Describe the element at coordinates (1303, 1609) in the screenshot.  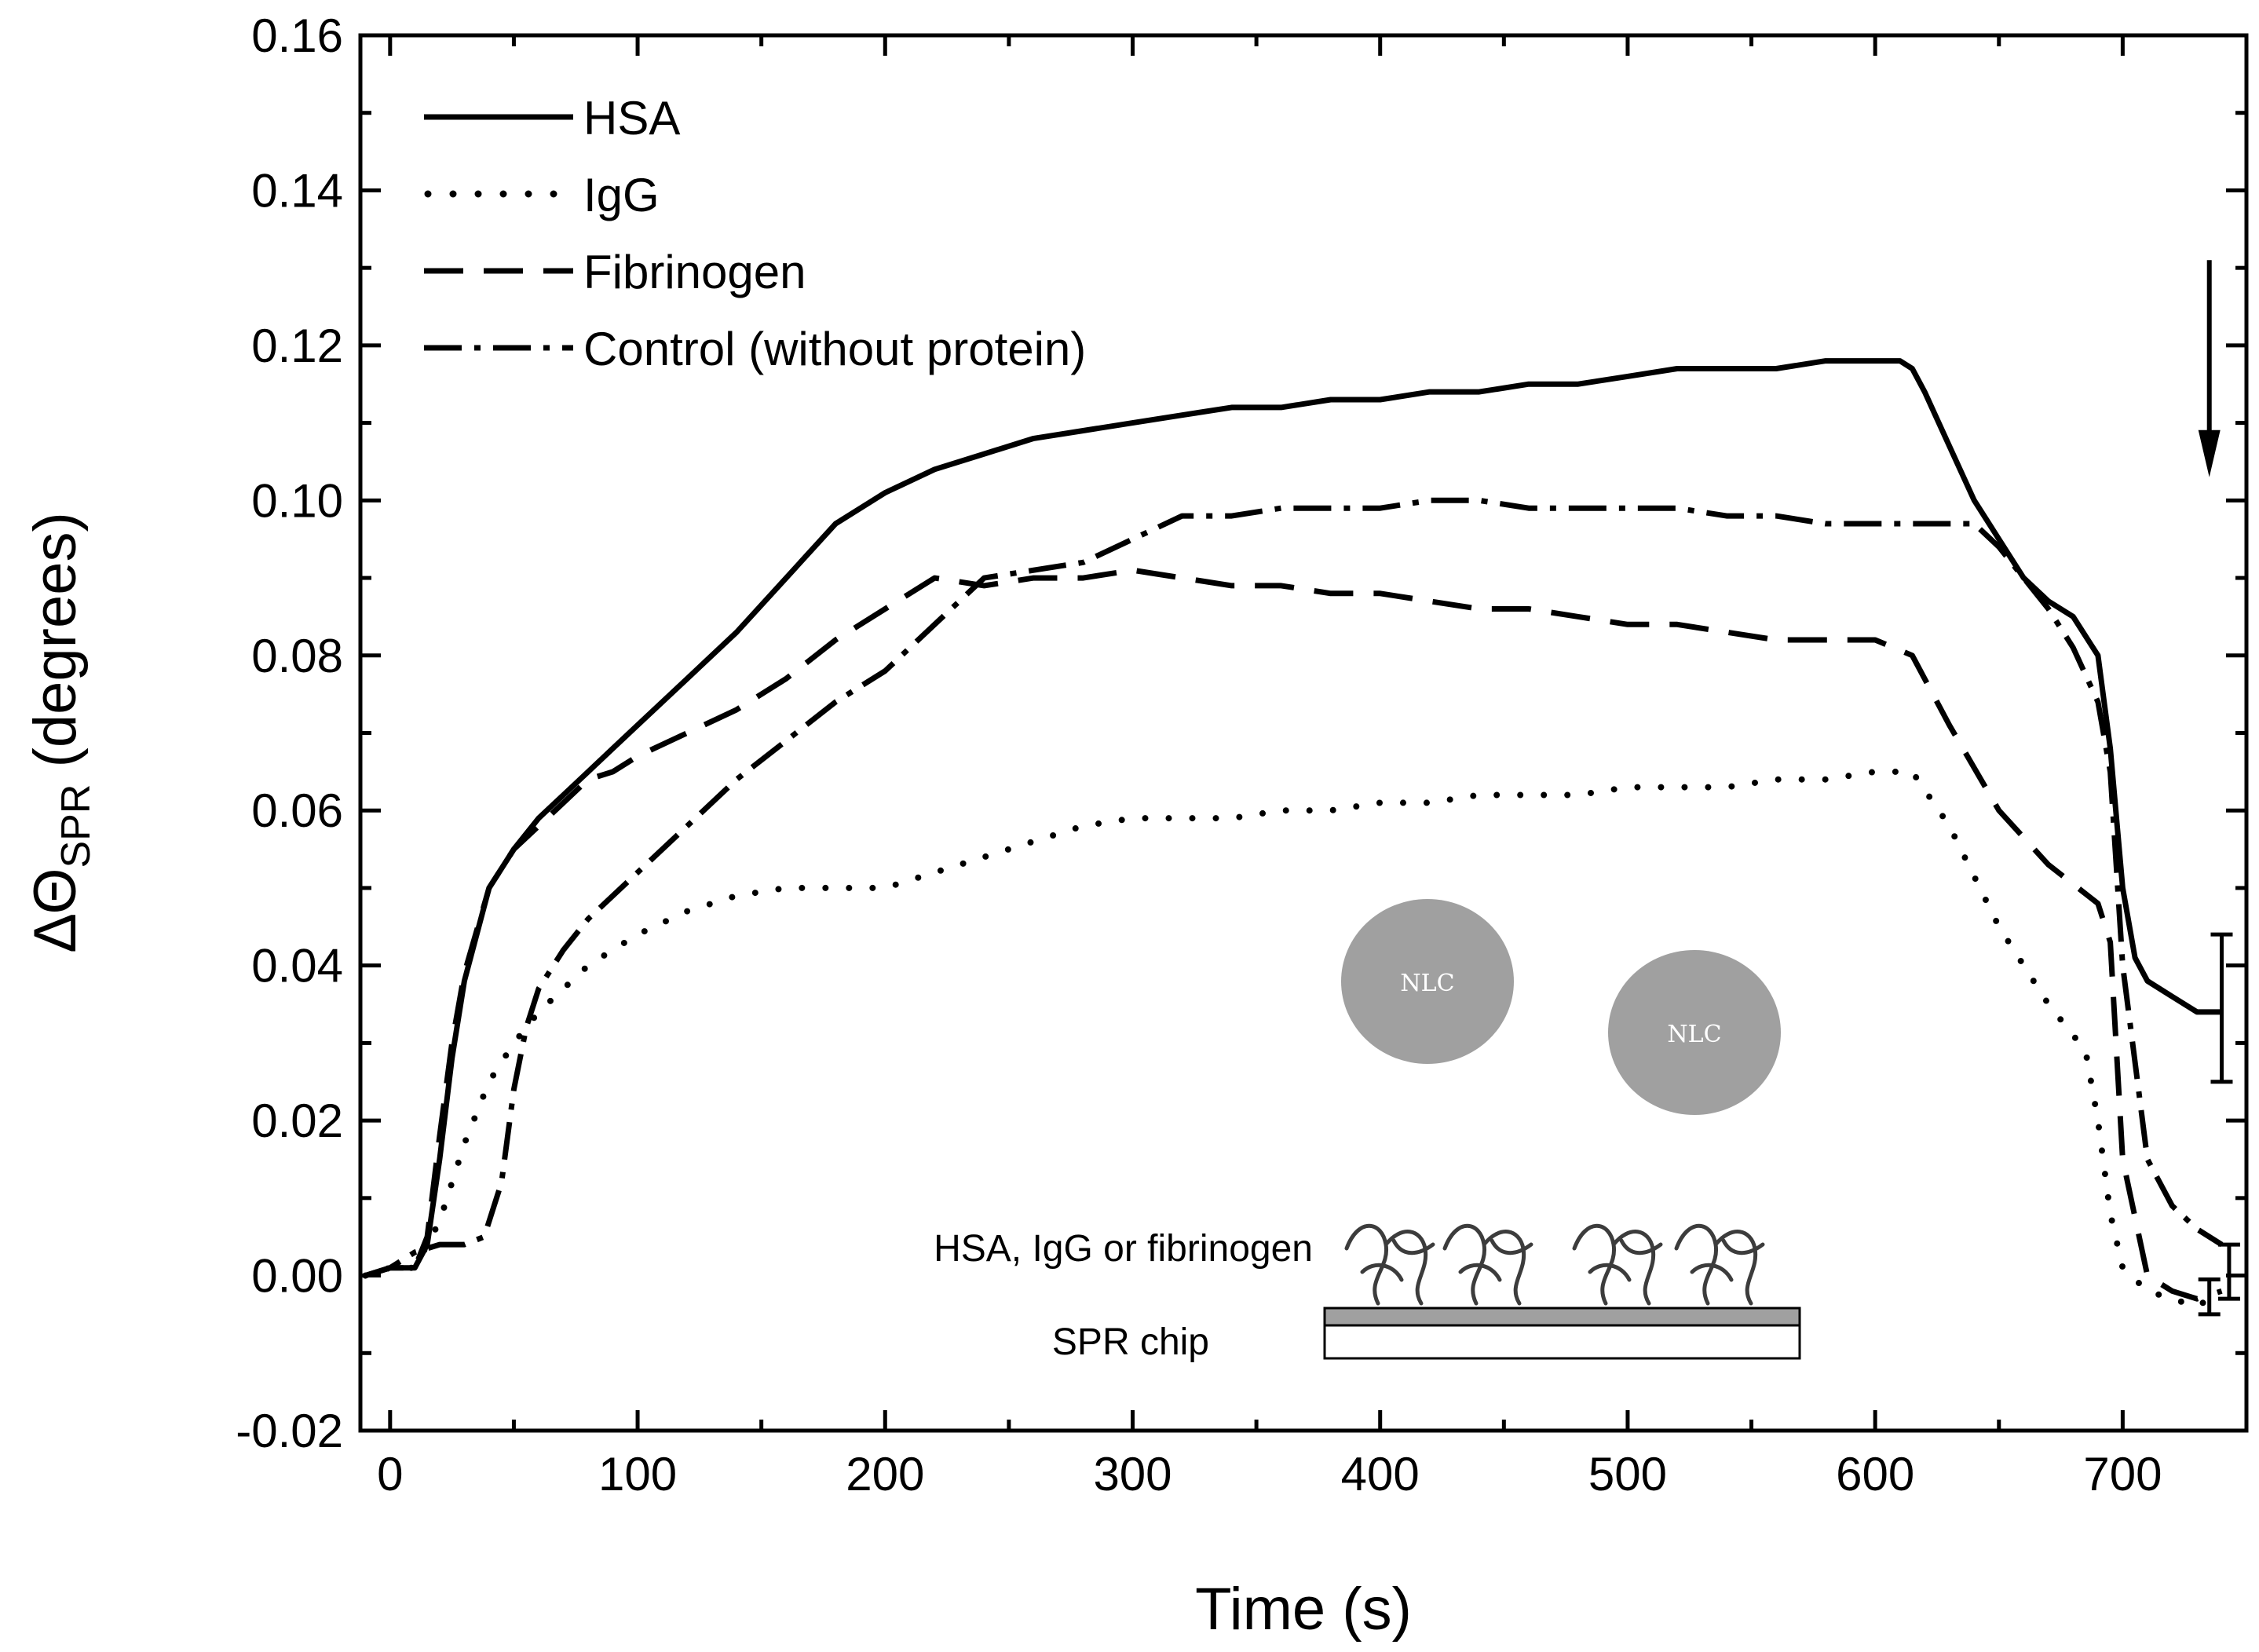
I see `x-axis-title: Time (s)` at that location.